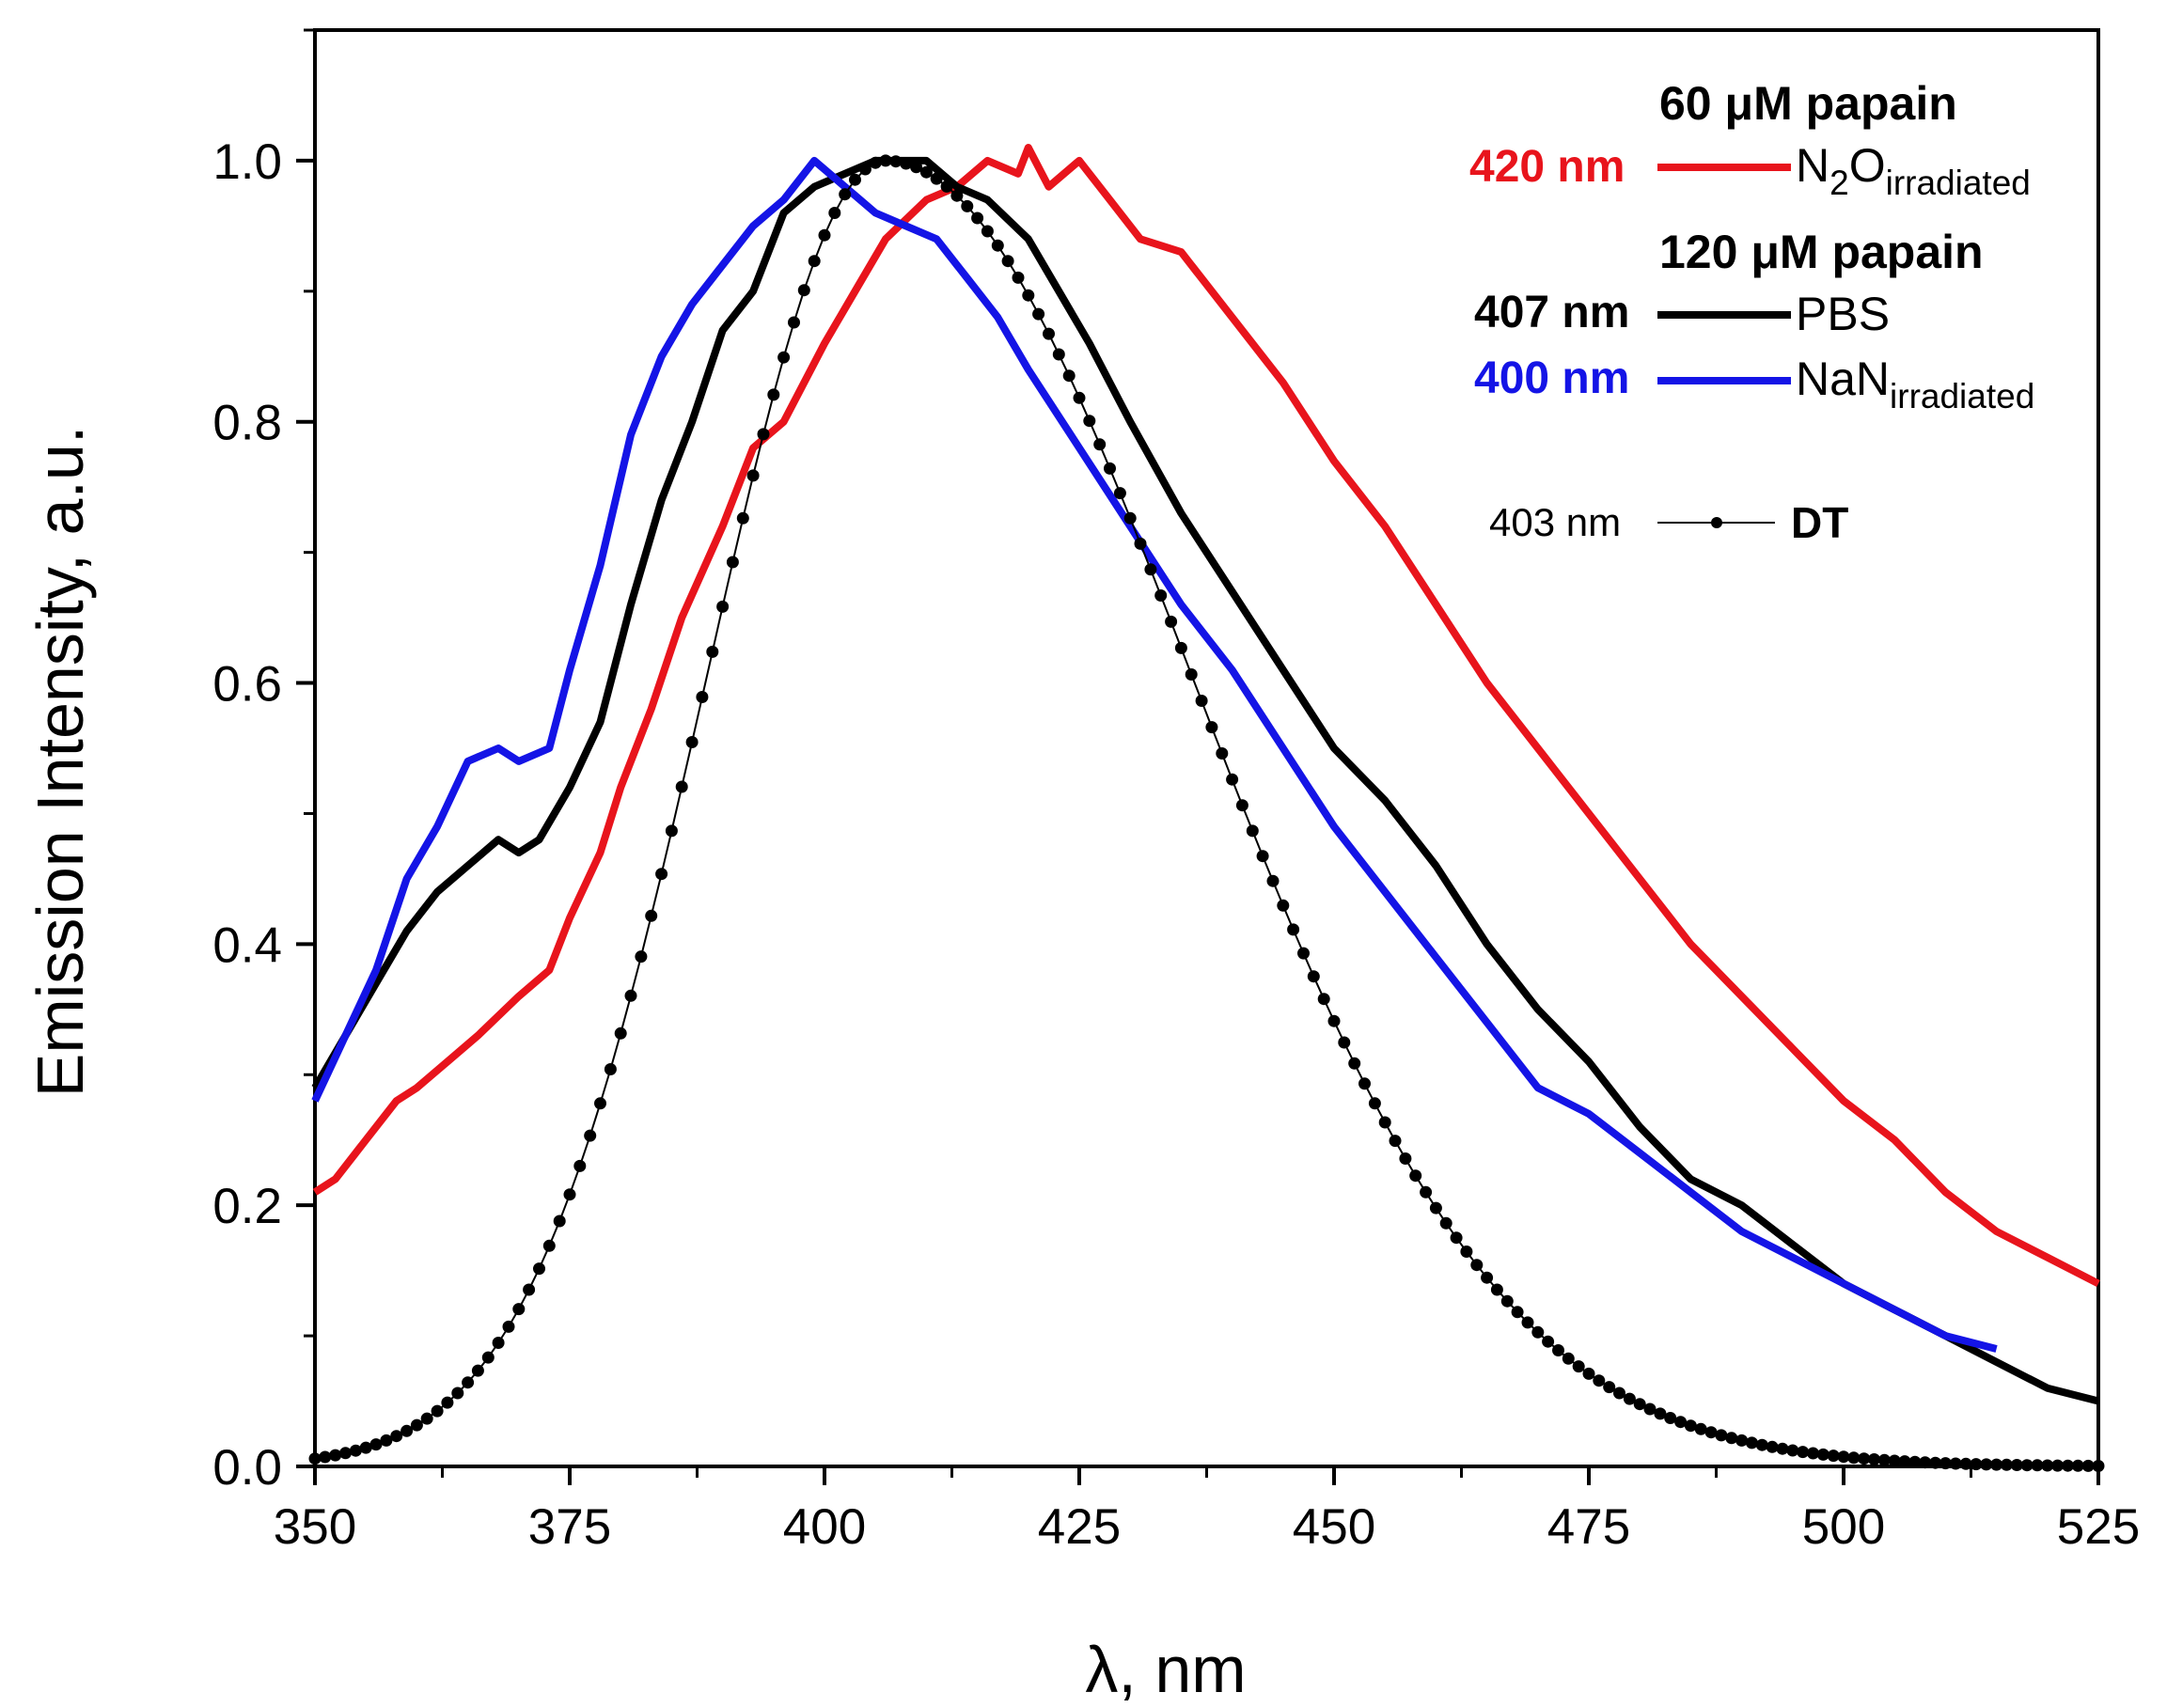  What do you see at coordinates (1958, 183) in the screenshot?
I see `legend-n2o-sub2: irradiated` at bounding box center [1958, 183].